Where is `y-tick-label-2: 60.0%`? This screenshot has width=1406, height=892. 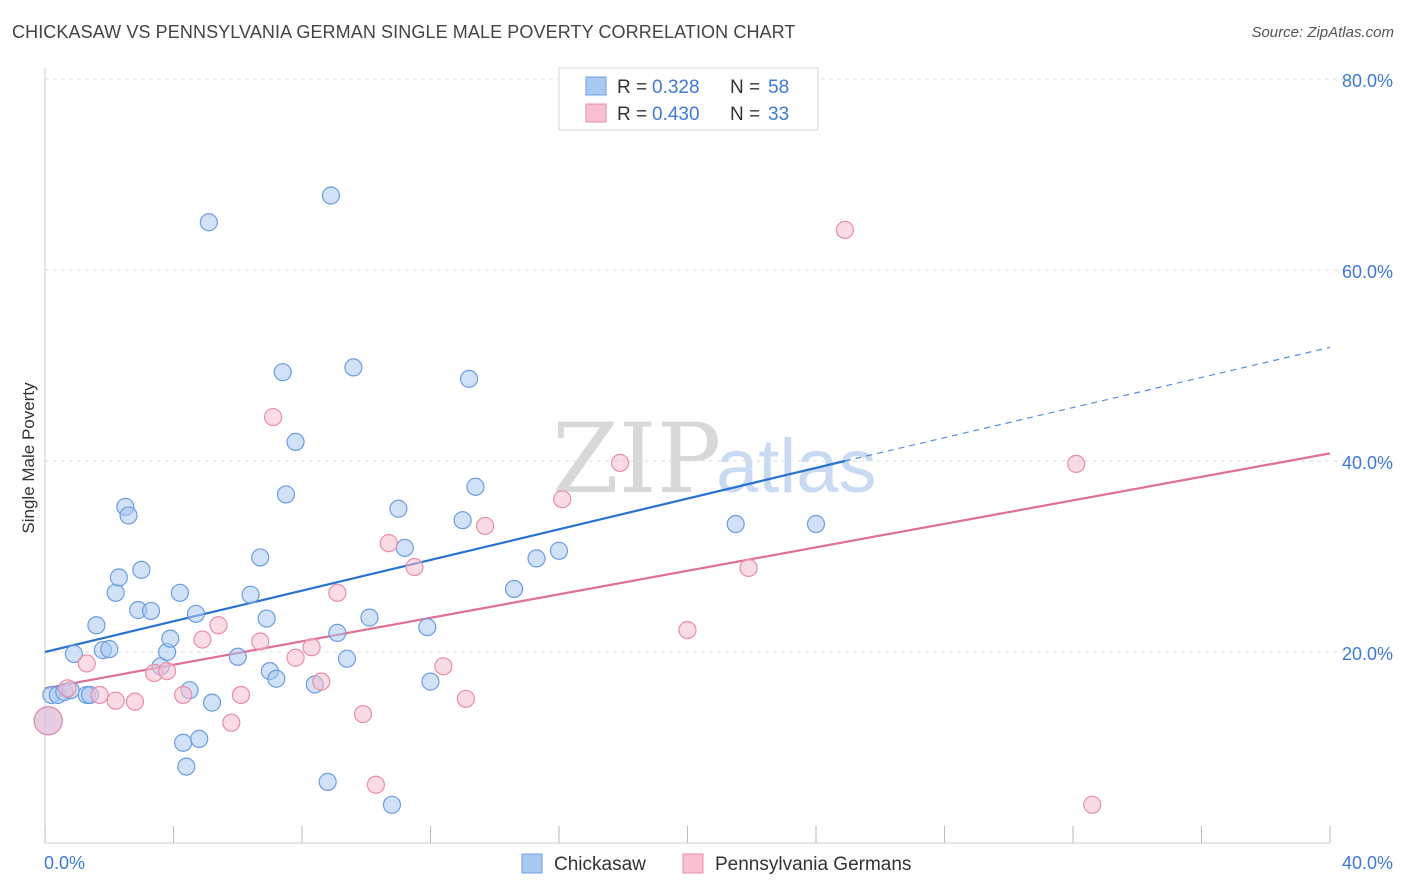 y-tick-label-2: 60.0% is located at coordinates (1367, 272).